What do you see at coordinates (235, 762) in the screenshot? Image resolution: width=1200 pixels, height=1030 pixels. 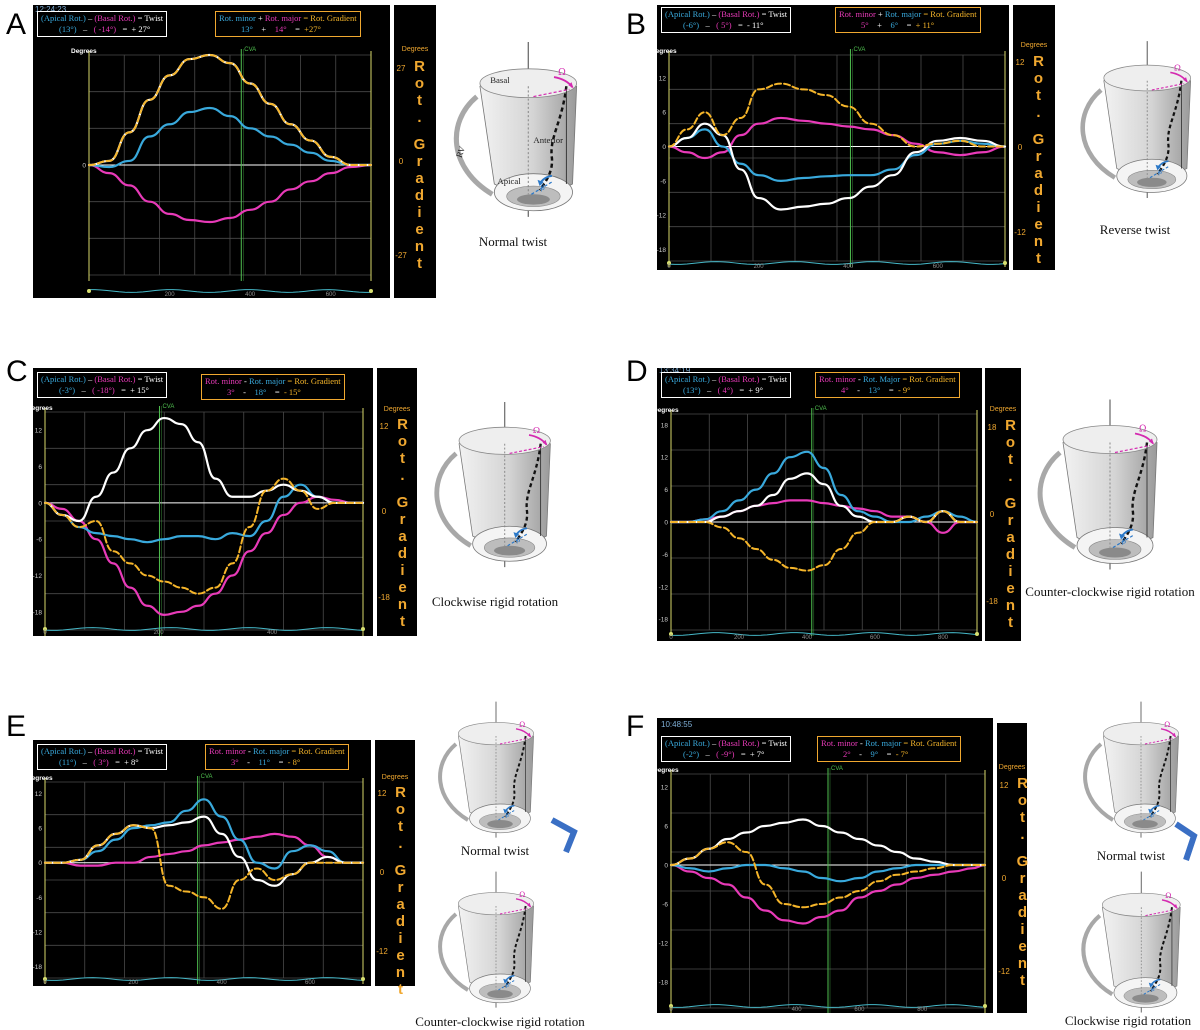 I see `gradient-minor-value: 3°` at bounding box center [235, 762].